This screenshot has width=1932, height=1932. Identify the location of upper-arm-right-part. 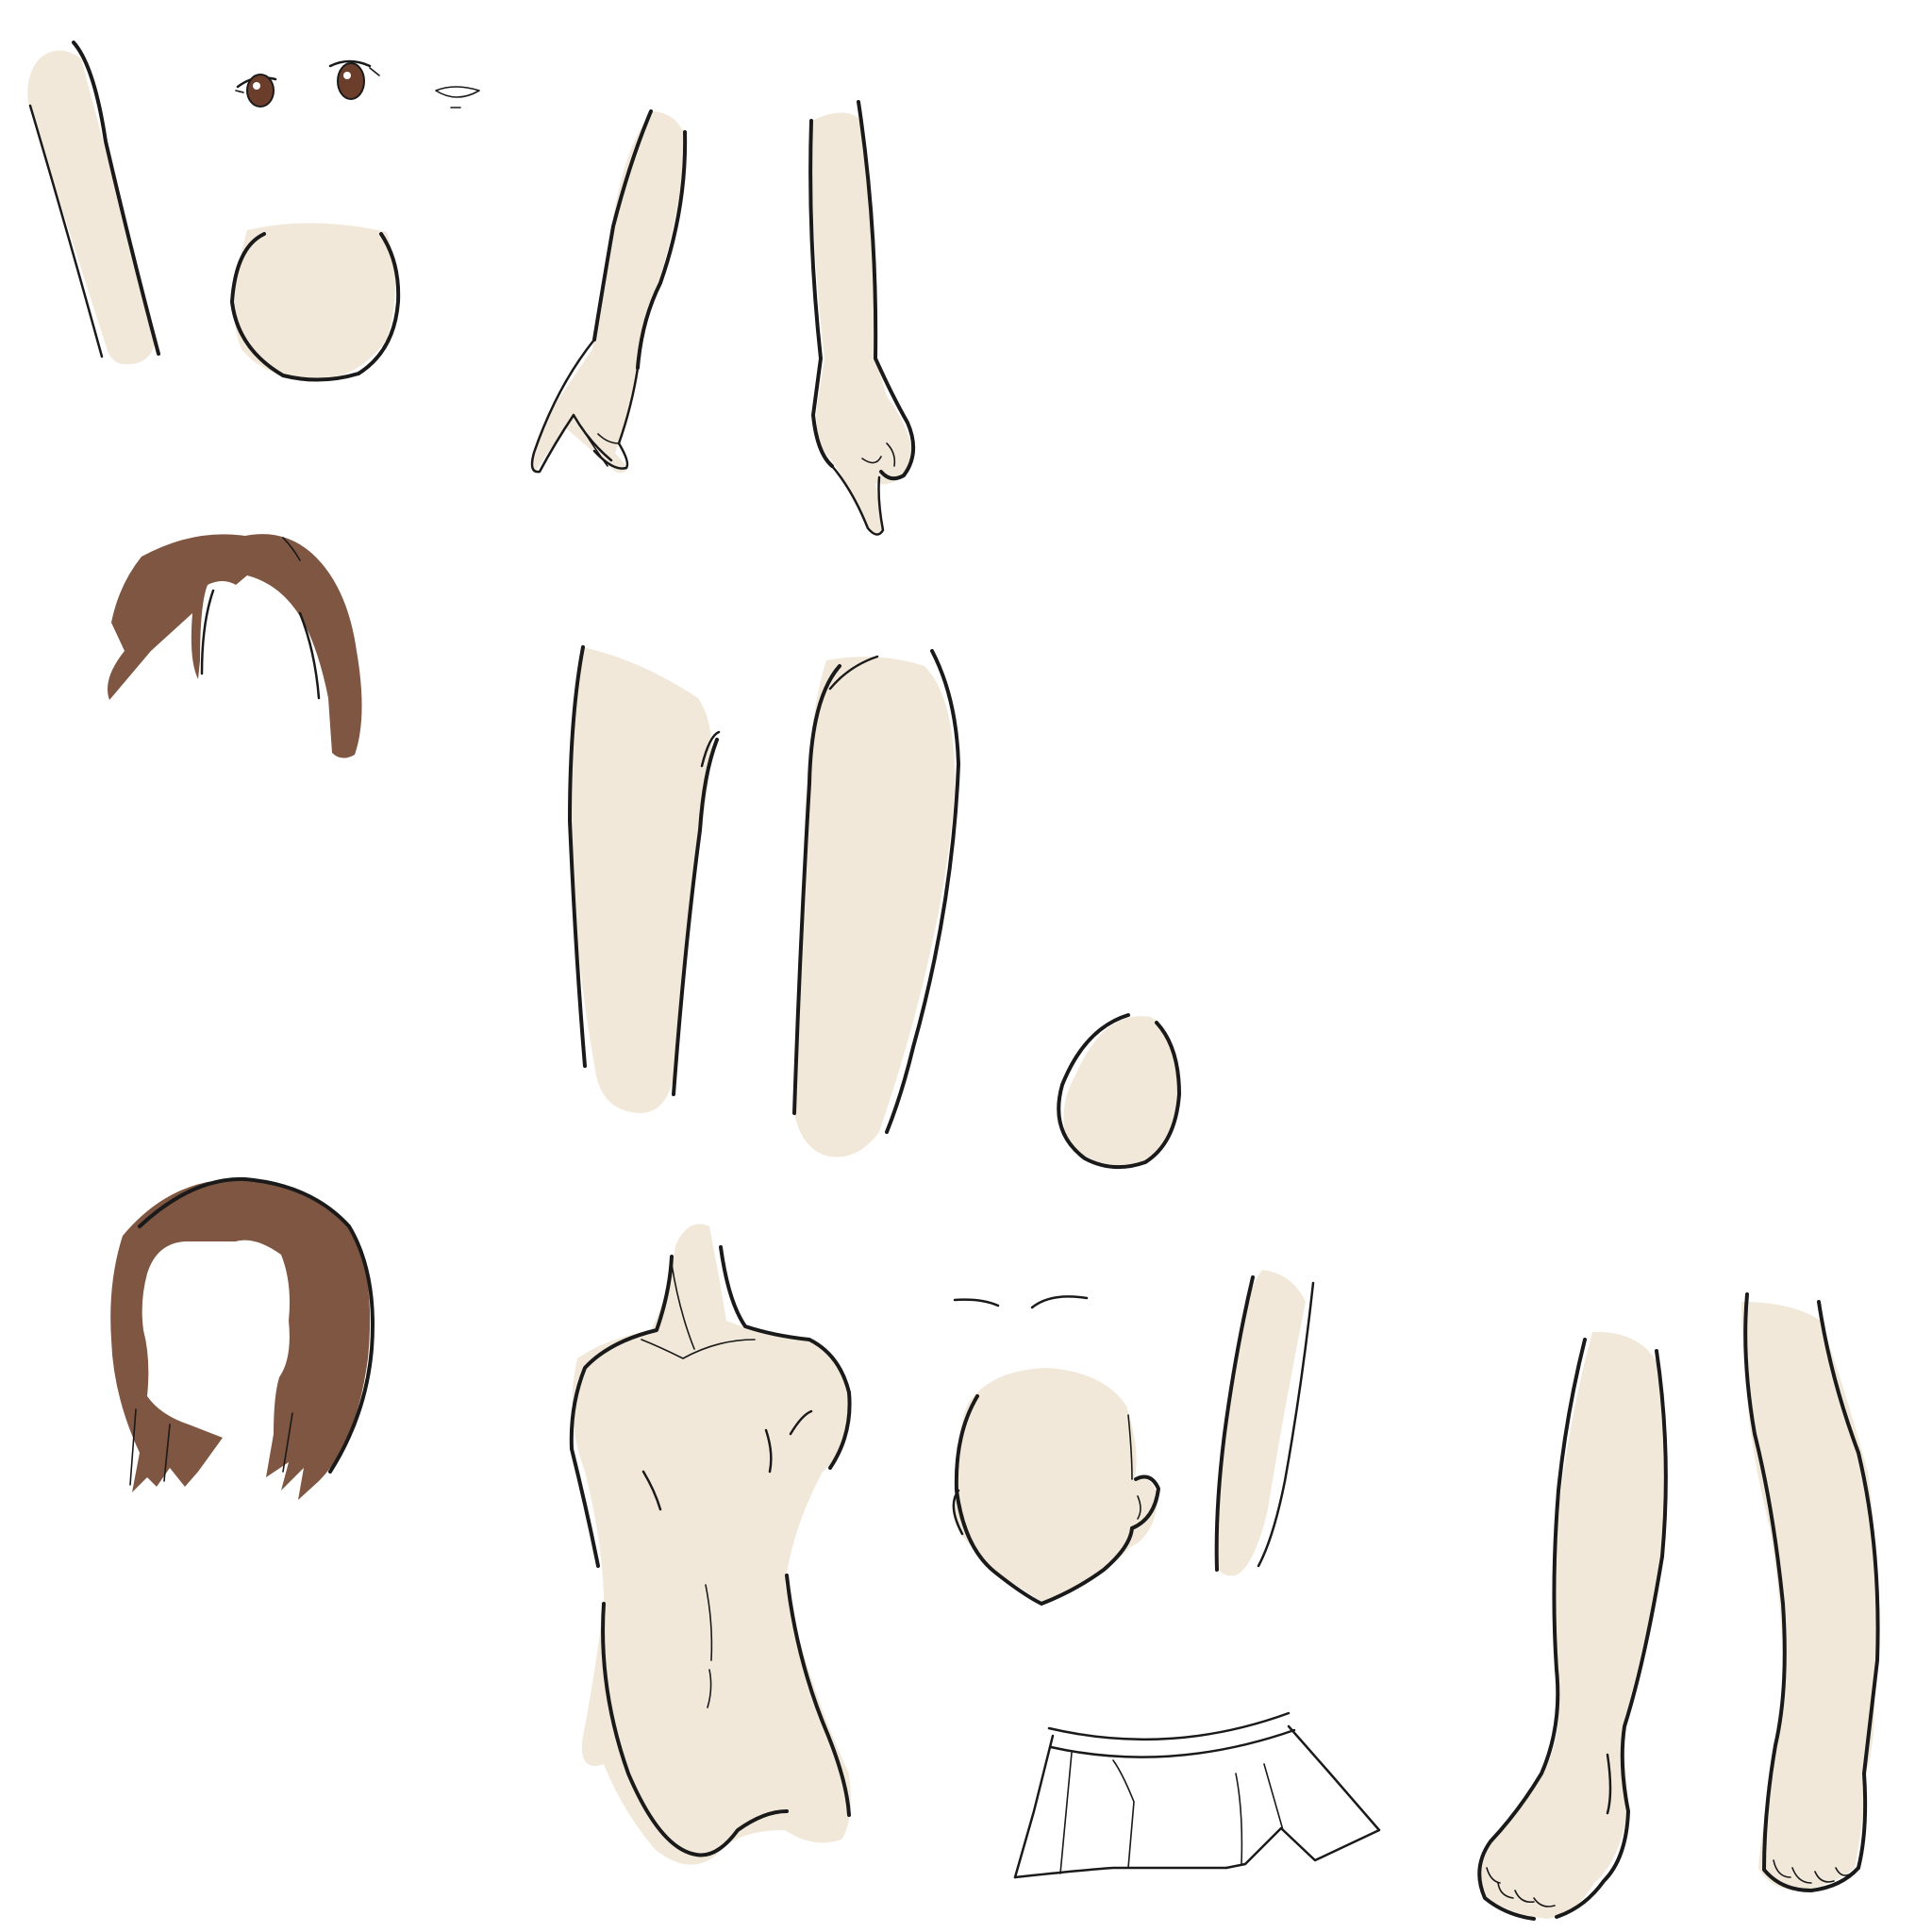
(1265, 1423).